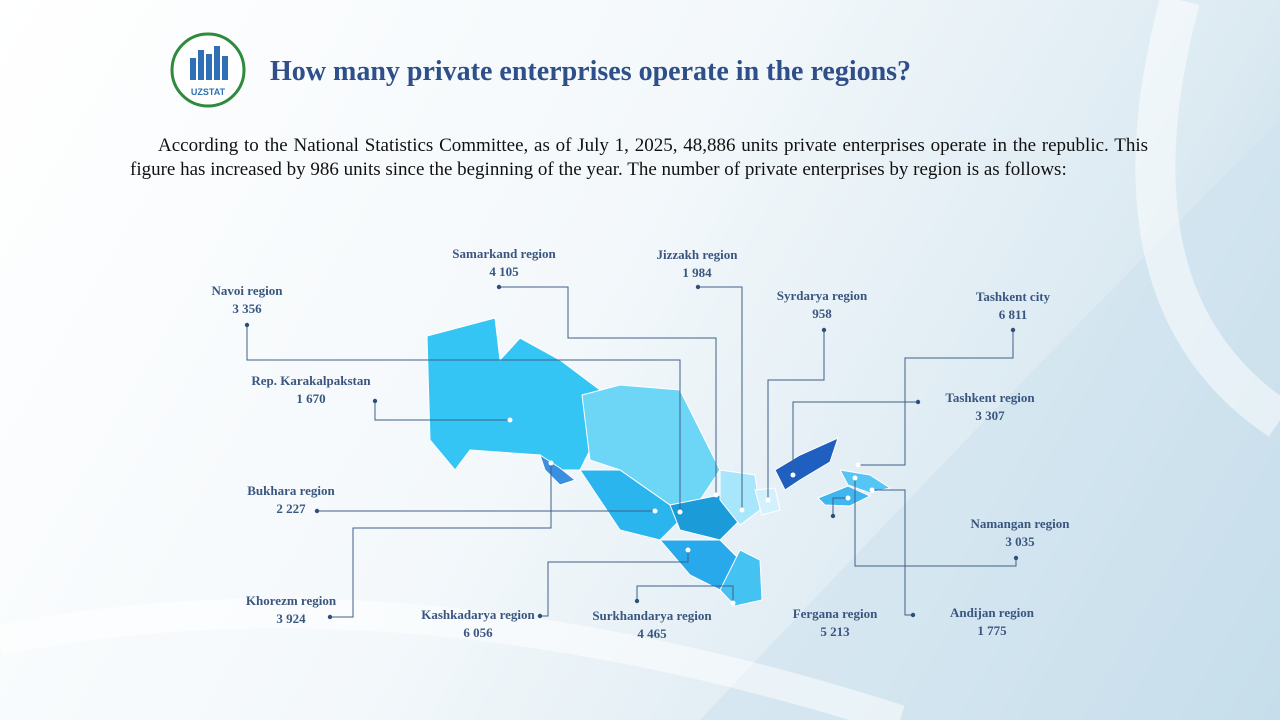 The image size is (1280, 720). What do you see at coordinates (835, 613) in the screenshot?
I see `region-name: Fergana region` at bounding box center [835, 613].